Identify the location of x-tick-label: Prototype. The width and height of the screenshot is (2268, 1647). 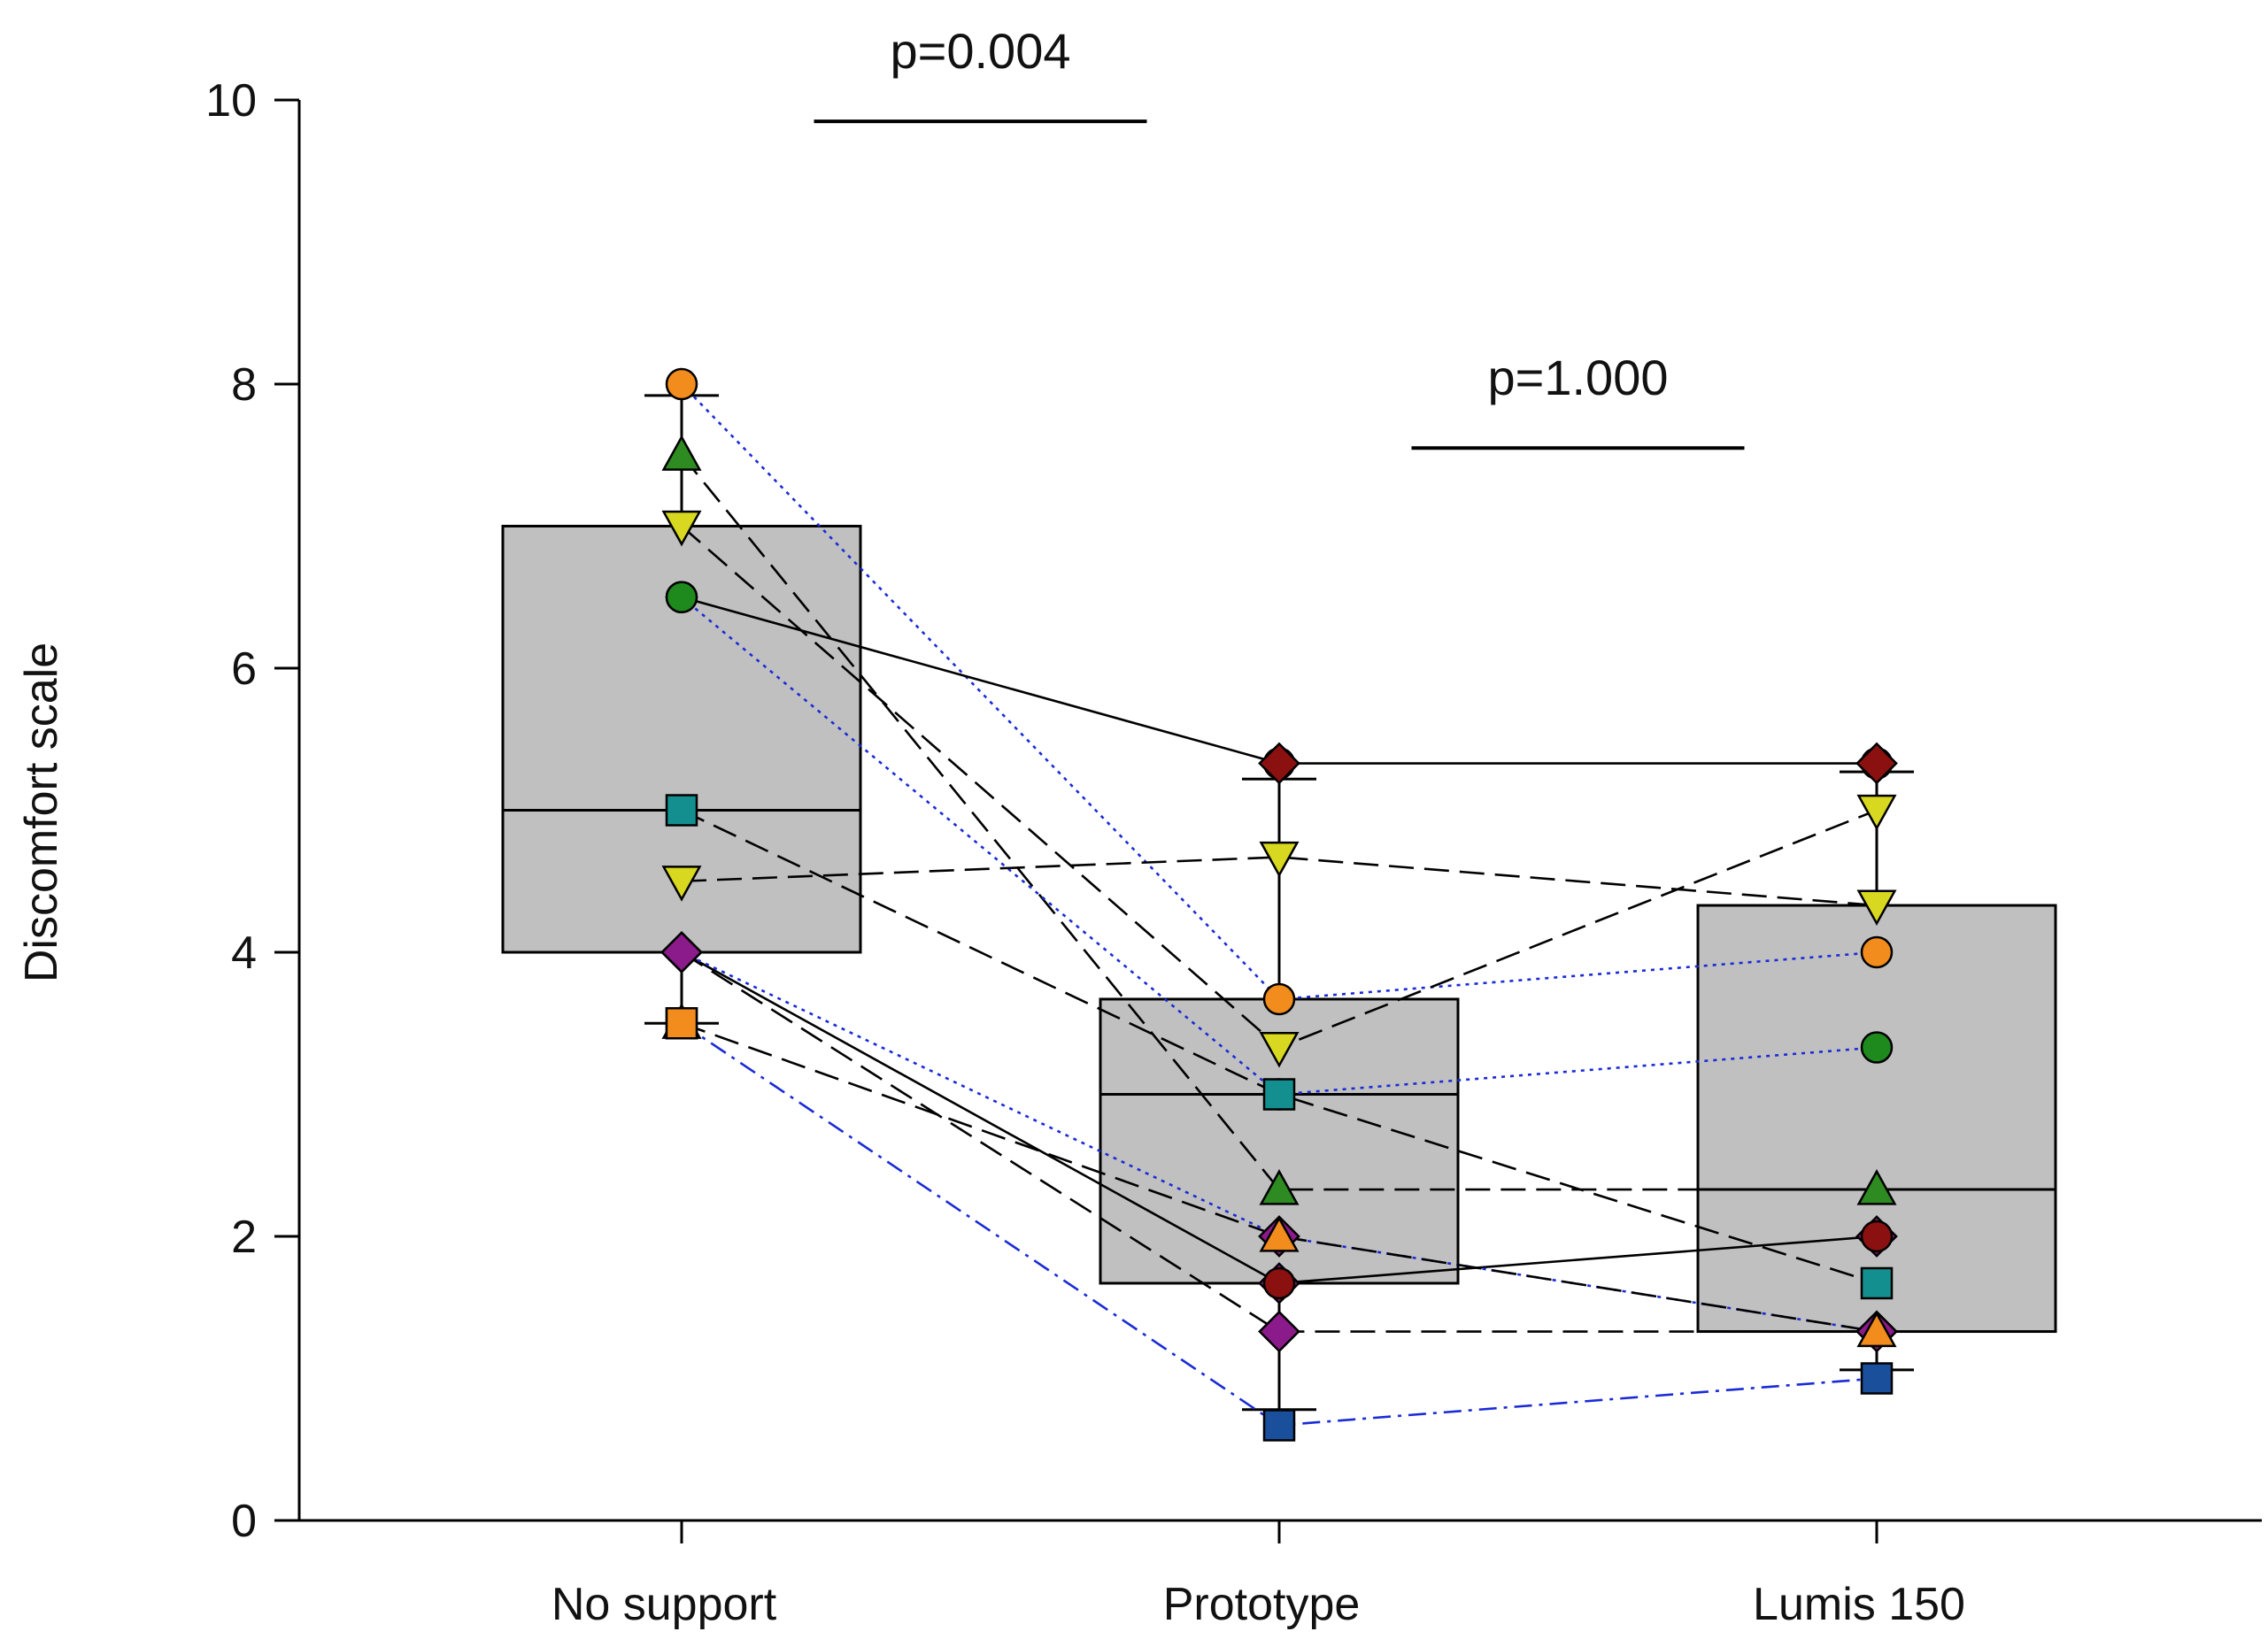
(1262, 1604).